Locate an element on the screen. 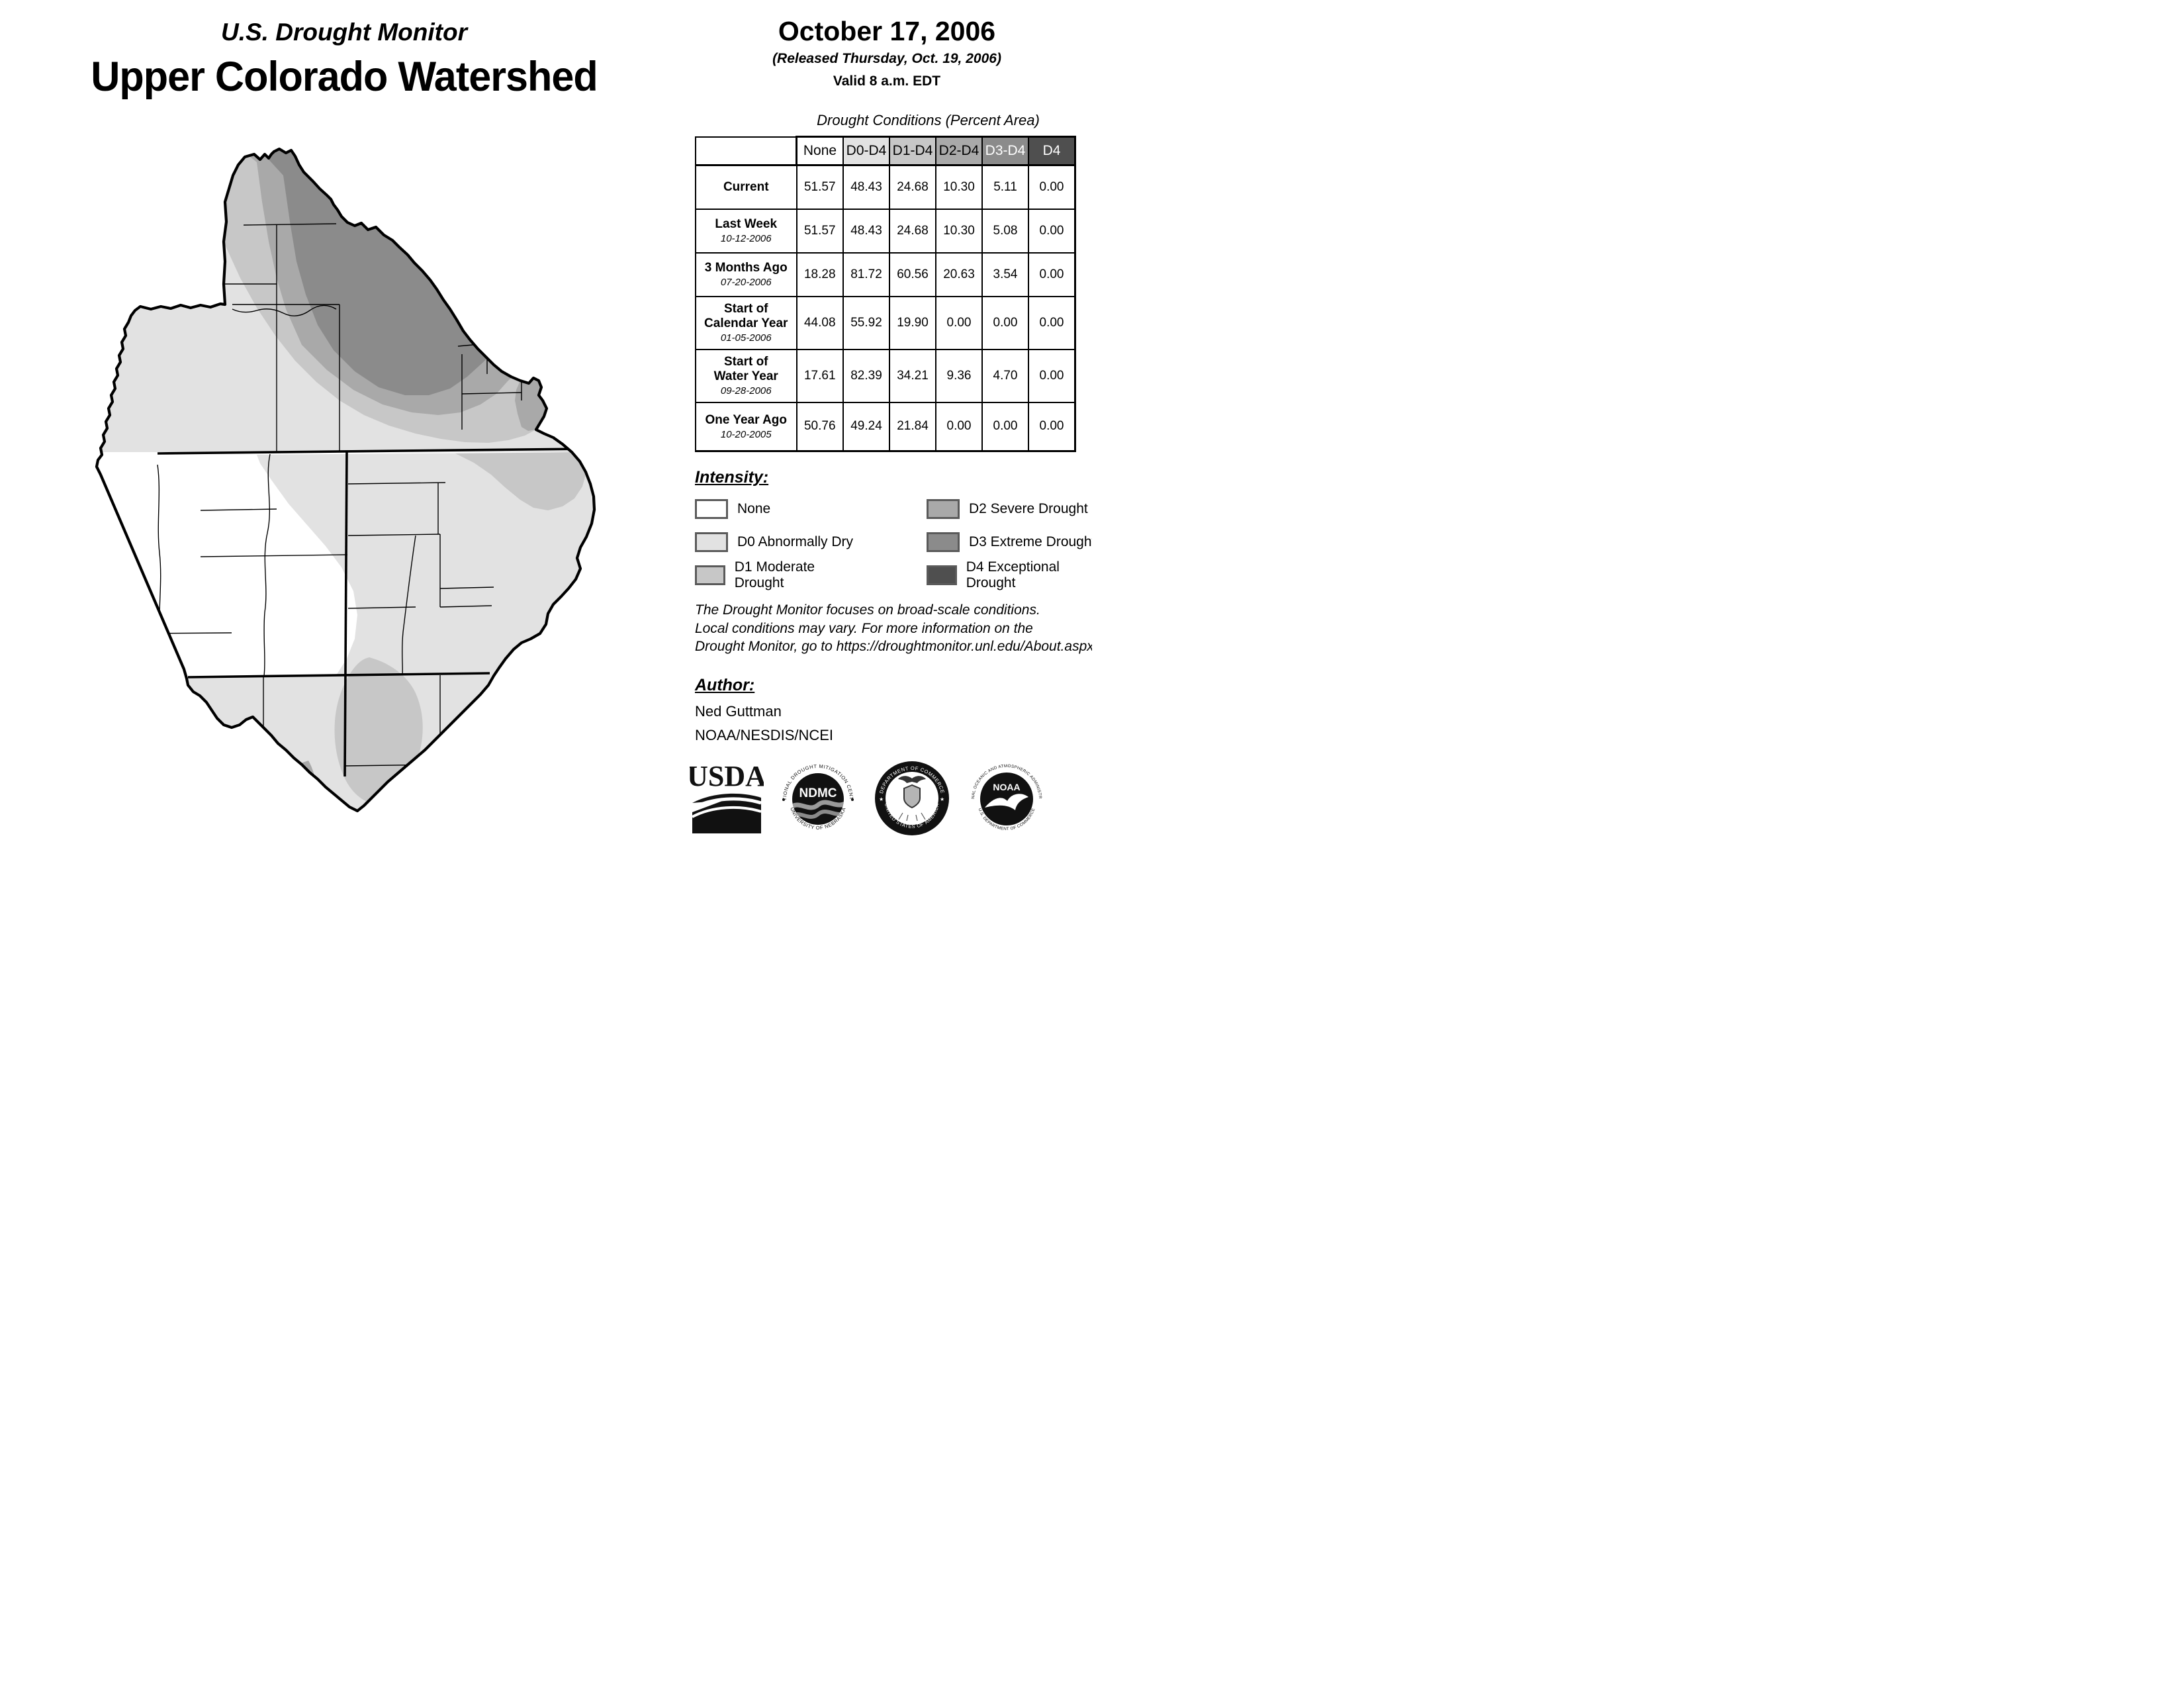 The width and height of the screenshot is (2184, 1688). column-header-d4: D4 is located at coordinates (1052, 151).